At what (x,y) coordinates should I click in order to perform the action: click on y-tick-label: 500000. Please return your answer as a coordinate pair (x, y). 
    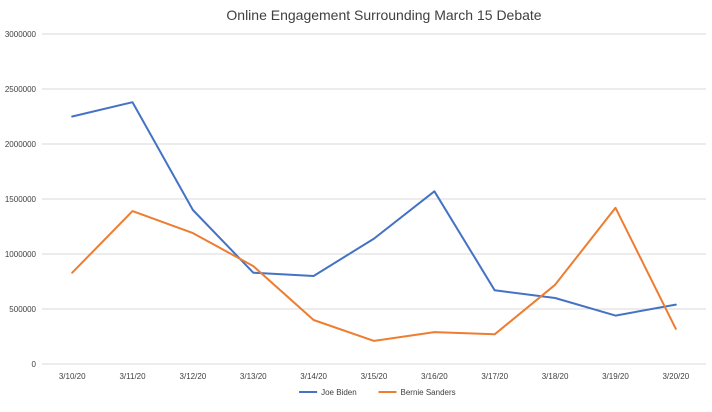
    Looking at the image, I should click on (22, 309).